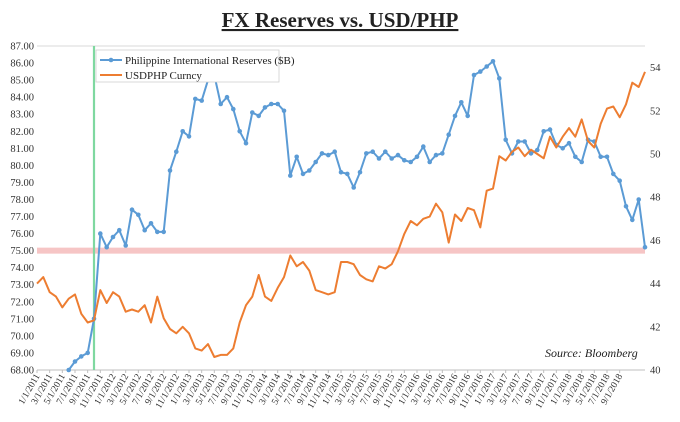 Image resolution: width=680 pixels, height=422 pixels. What do you see at coordinates (22, 200) in the screenshot?
I see `left-tick-label: 78.00` at bounding box center [22, 200].